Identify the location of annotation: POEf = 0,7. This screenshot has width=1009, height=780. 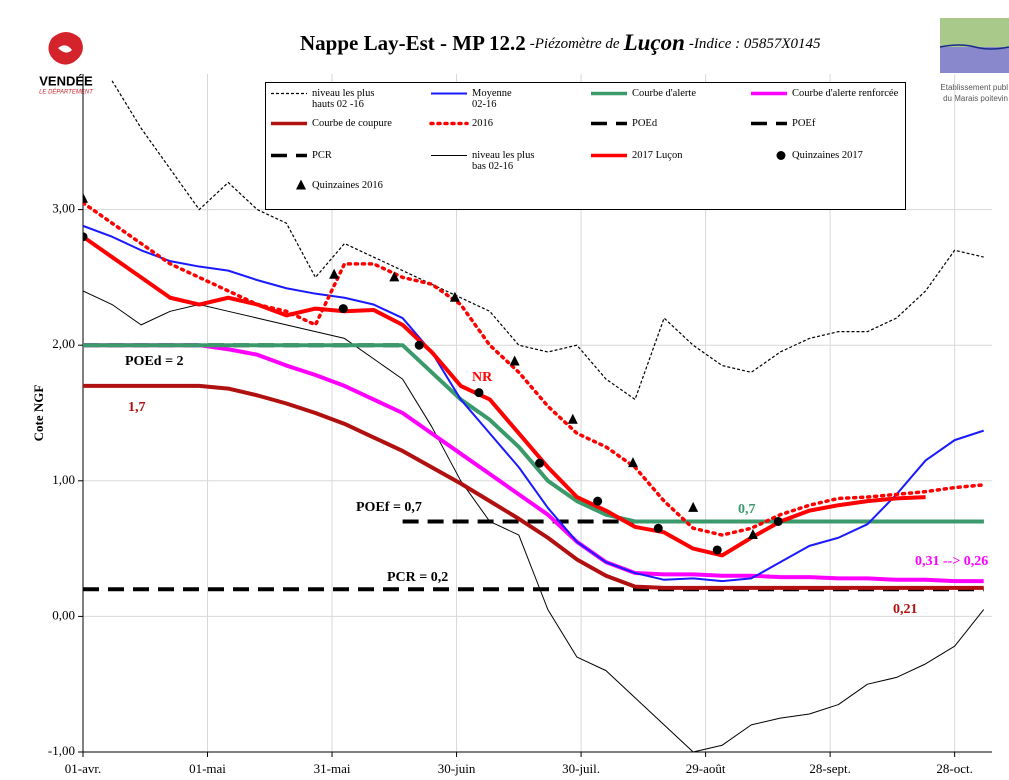
(389, 507).